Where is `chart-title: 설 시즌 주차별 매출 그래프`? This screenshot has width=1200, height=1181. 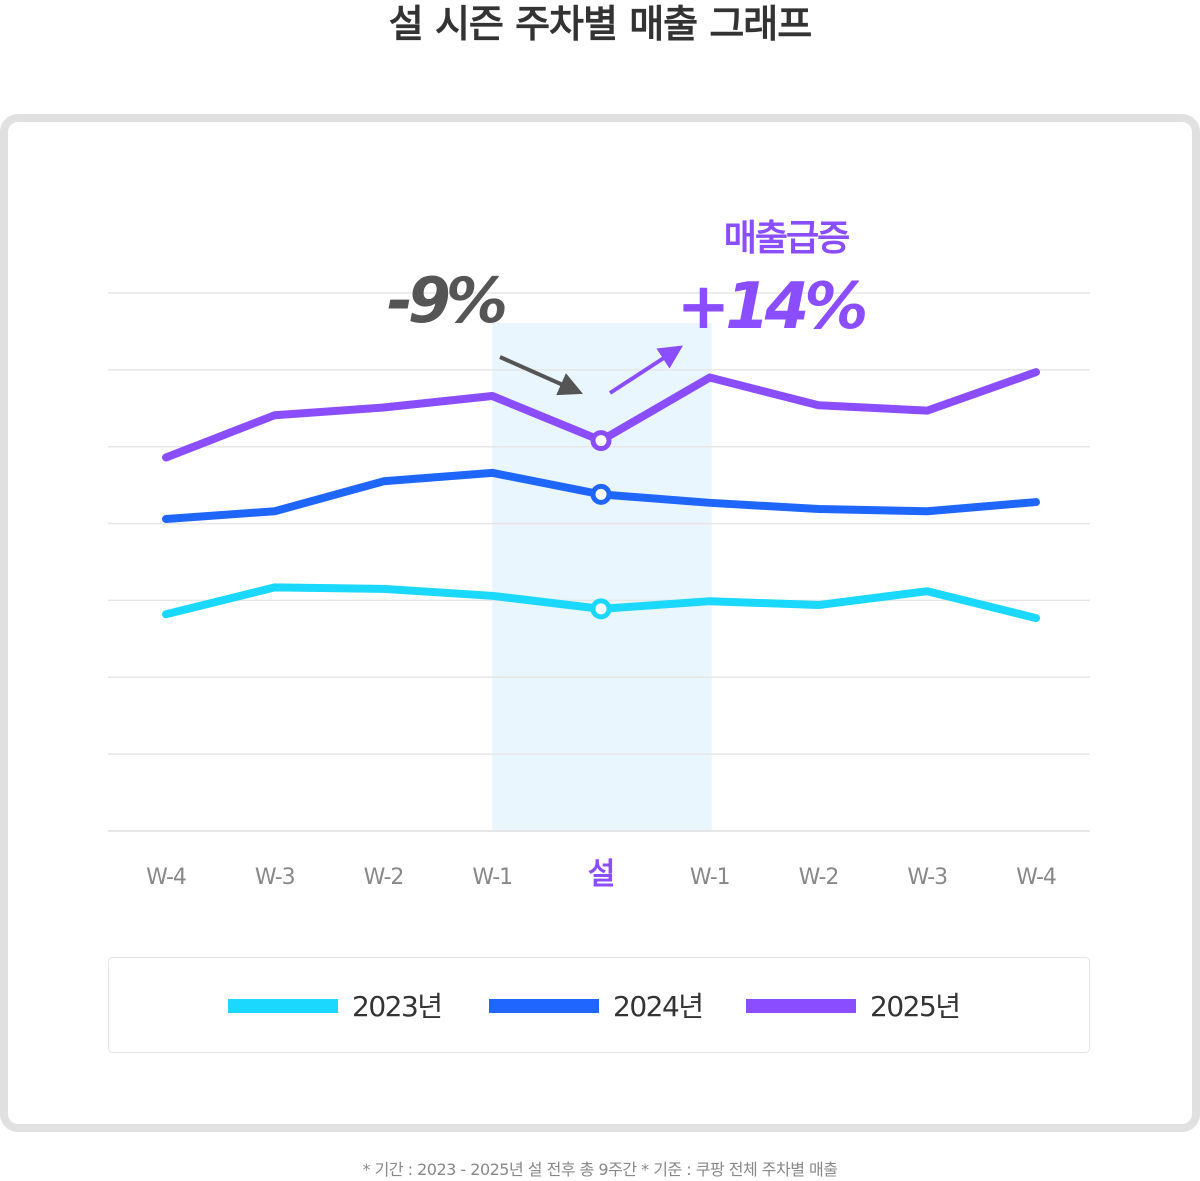
chart-title: 설 시즌 주차별 매출 그래프 is located at coordinates (600, 24).